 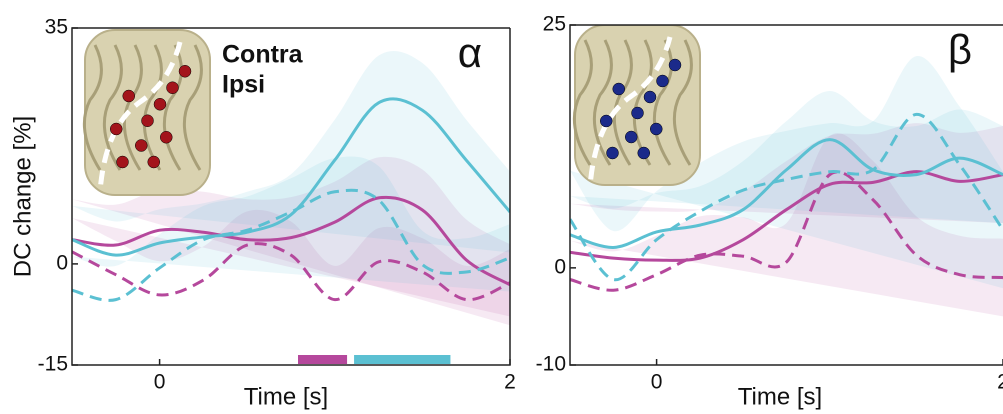 I want to click on legend-entry: Ipsi, so click(x=243, y=85).